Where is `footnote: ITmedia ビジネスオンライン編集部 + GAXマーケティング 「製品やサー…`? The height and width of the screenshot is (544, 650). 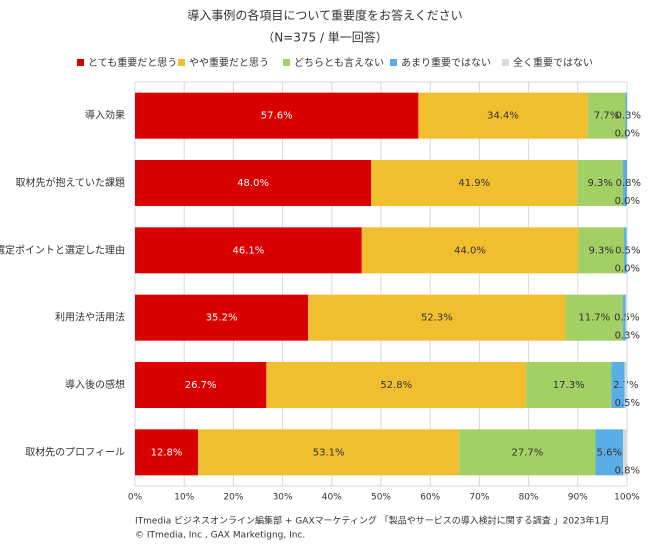 footnote: ITmedia ビジネスオンライン編集部 + GAXマーケティング 「製品やサー… is located at coordinates (372, 521).